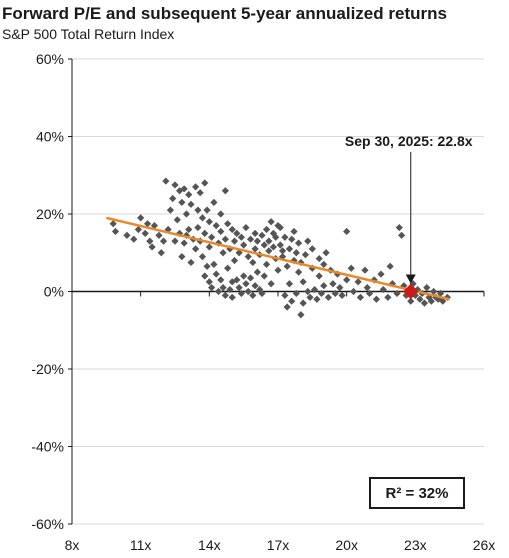 Image resolution: width=509 pixels, height=558 pixels. I want to click on annotation-arrowhead, so click(410, 279).